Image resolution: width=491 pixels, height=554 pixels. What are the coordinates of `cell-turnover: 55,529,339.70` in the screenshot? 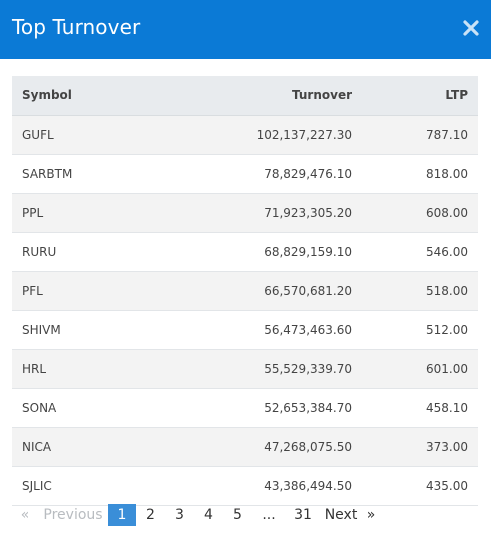 It's located at (257, 369).